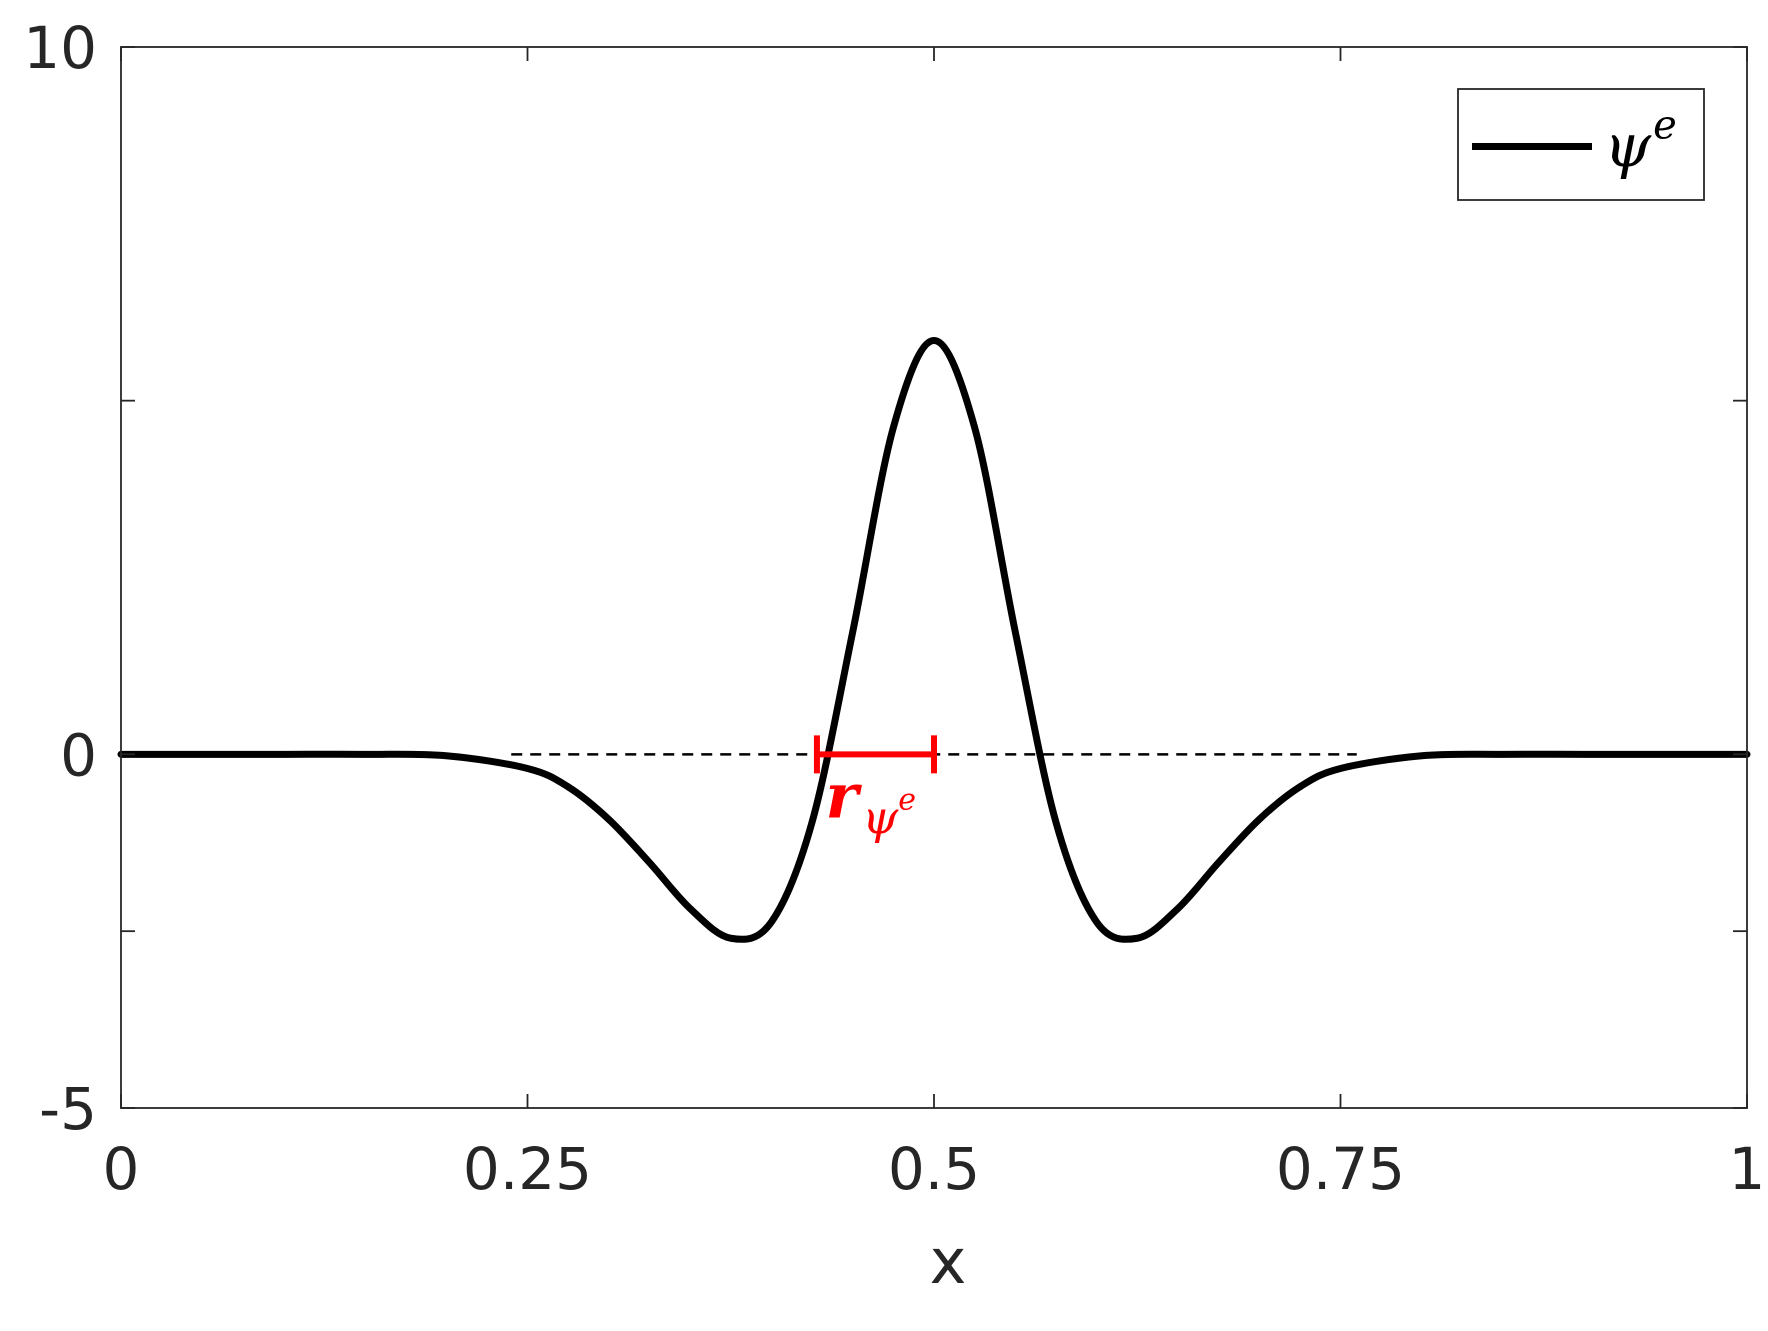 The width and height of the screenshot is (1768, 1331). I want to click on annotation-layer: rψe, so click(875, 789).